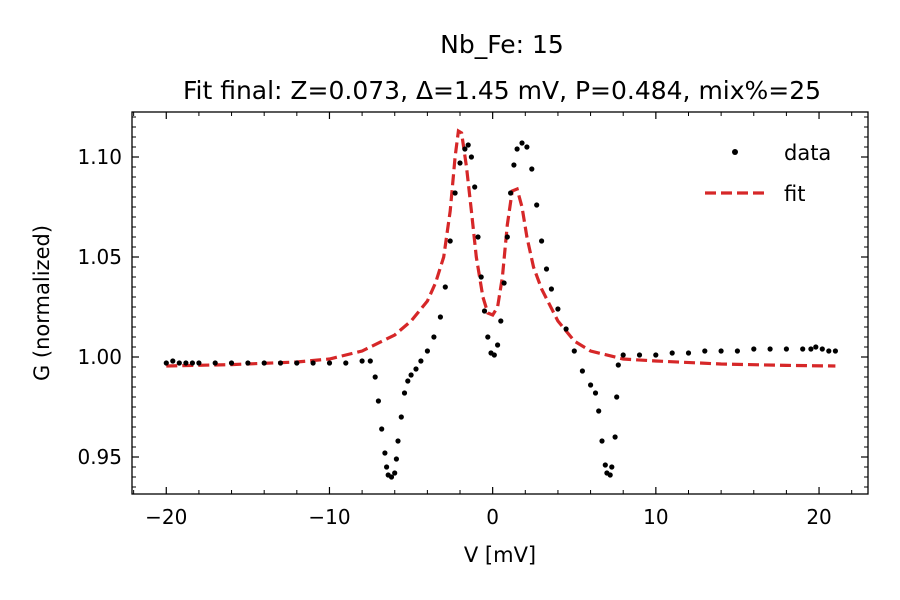 The height and width of the screenshot is (600, 900). What do you see at coordinates (807, 153) in the screenshot?
I see `legend-data-label: data` at bounding box center [807, 153].